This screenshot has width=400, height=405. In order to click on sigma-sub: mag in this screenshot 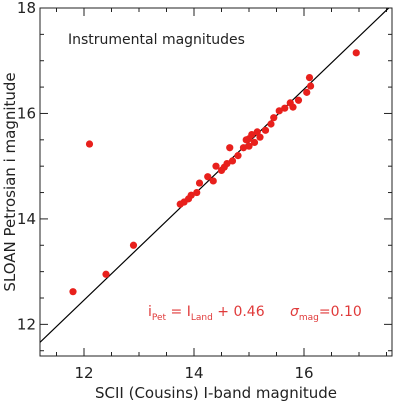, I will do `click(309, 318)`.